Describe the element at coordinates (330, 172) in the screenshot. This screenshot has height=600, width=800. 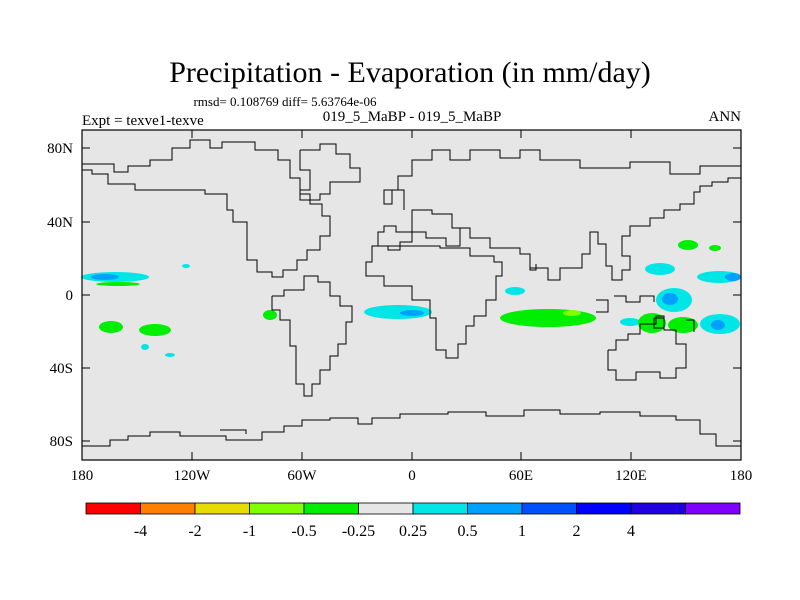
I see `coastline-greenland` at that location.